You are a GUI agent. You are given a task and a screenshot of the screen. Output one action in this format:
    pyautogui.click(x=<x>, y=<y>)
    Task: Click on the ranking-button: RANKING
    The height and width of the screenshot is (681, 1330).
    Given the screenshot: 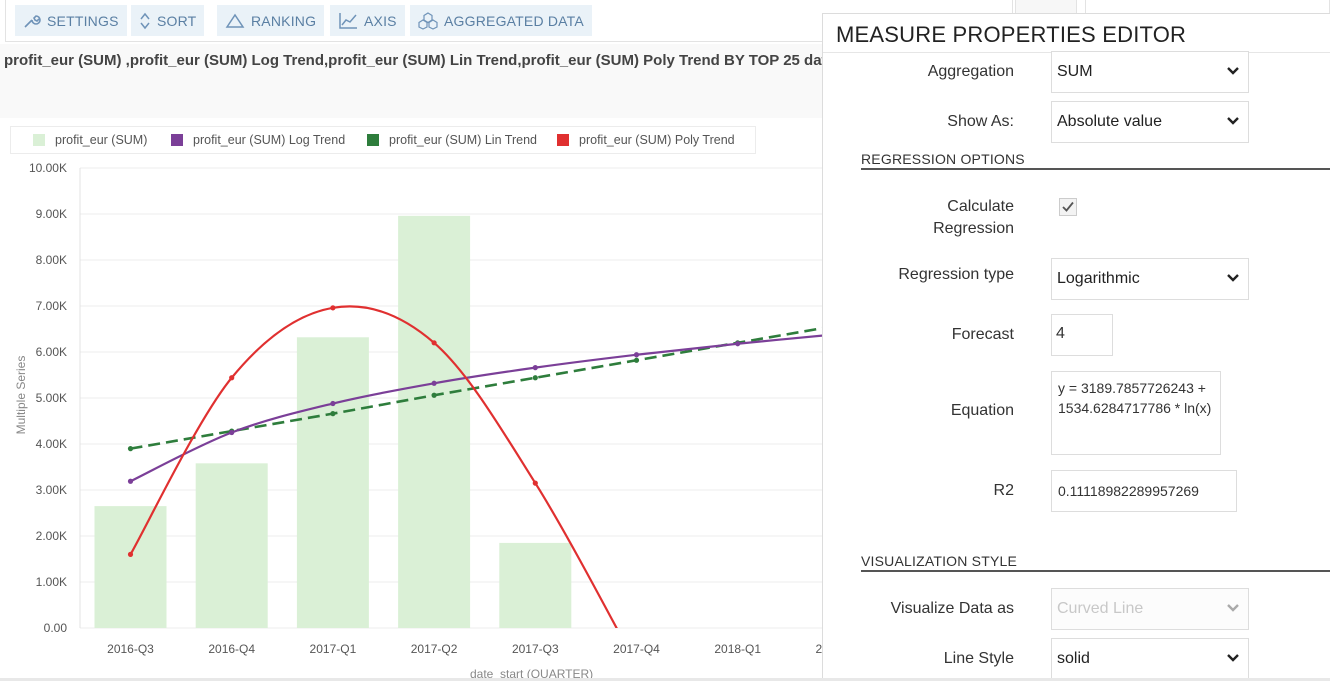 What is the action you would take?
    pyautogui.click(x=271, y=20)
    